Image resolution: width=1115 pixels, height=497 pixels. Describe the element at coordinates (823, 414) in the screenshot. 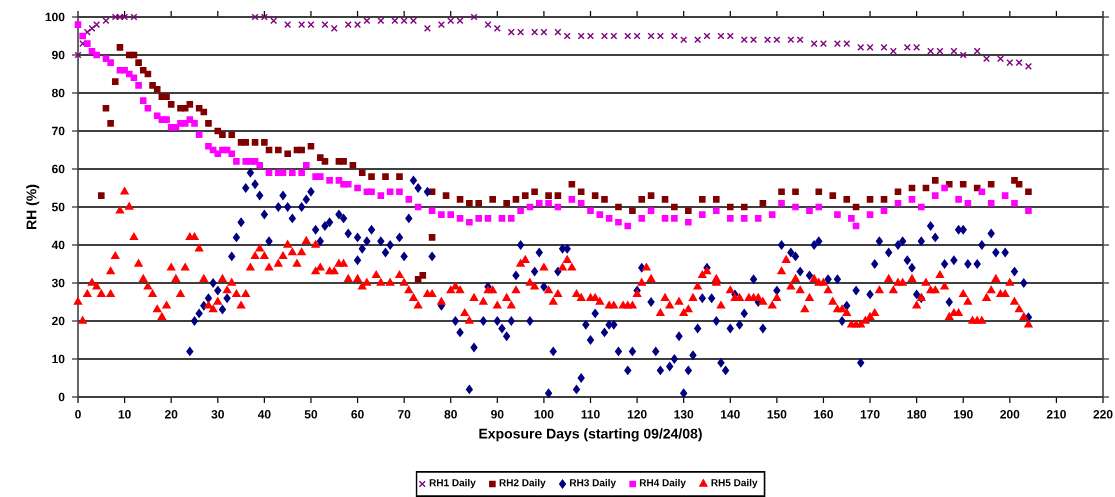

I see `x-tick-label: 160` at that location.